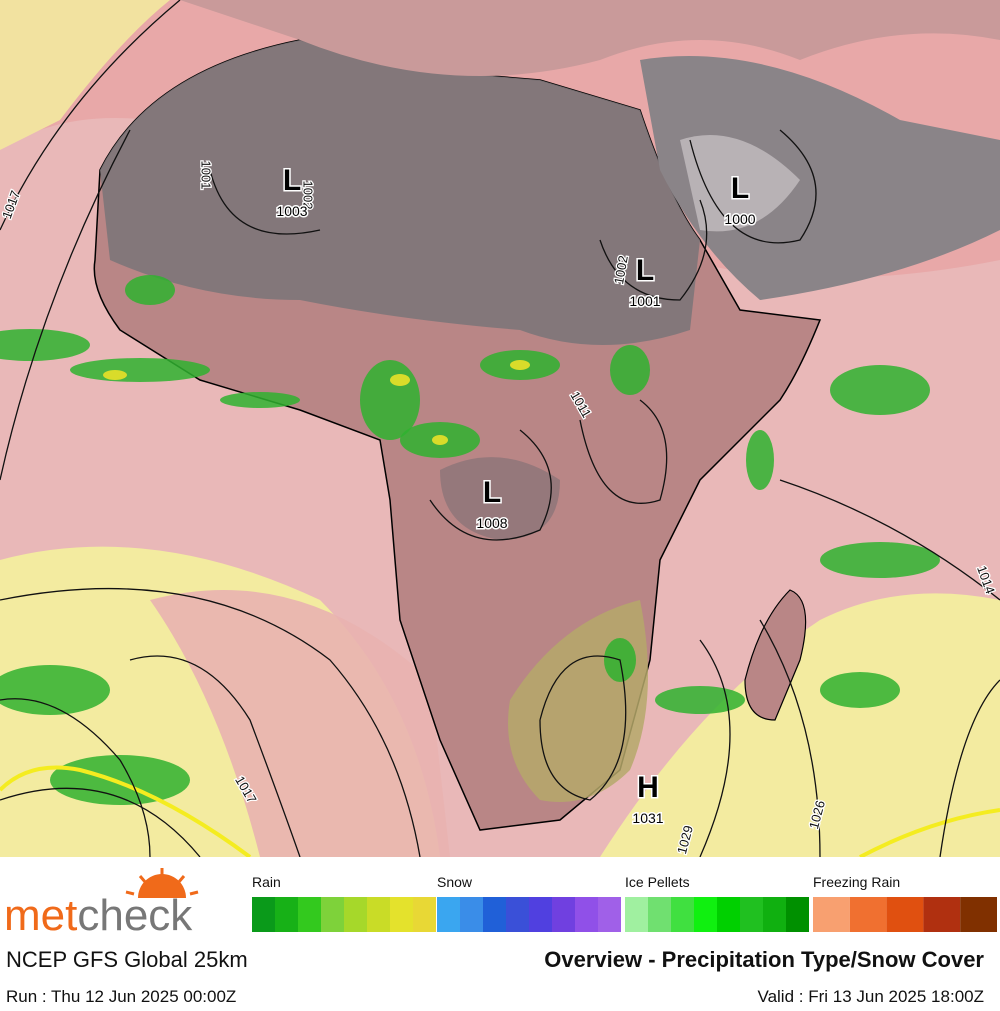 This screenshot has width=1000, height=1011. I want to click on congo-gray, so click(500, 498).